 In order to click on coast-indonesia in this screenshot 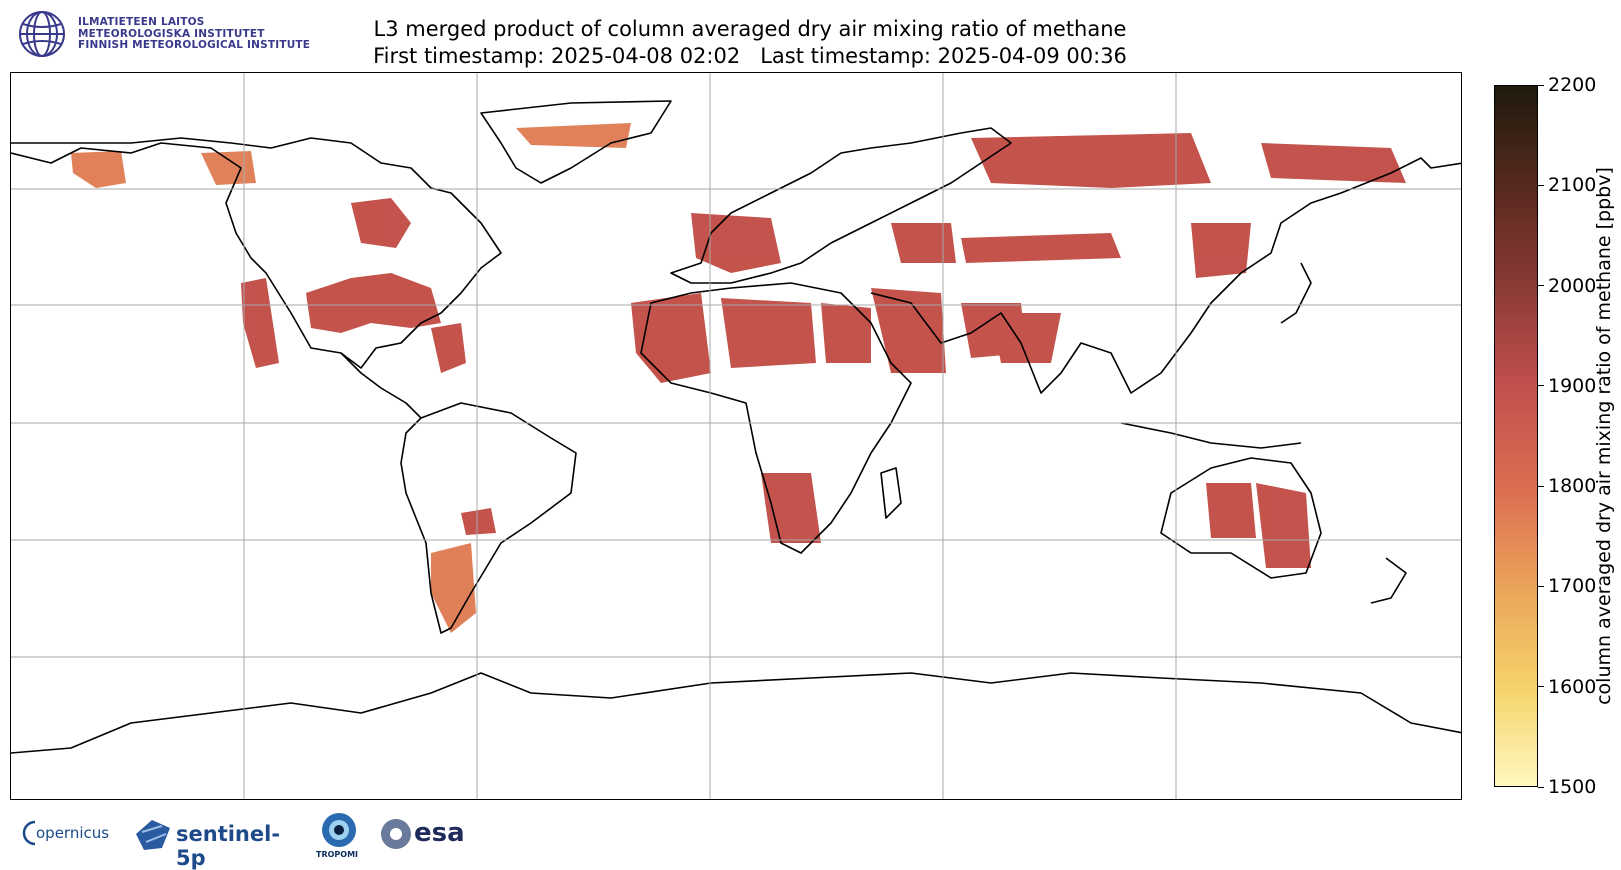, I will do `click(1211, 435)`.